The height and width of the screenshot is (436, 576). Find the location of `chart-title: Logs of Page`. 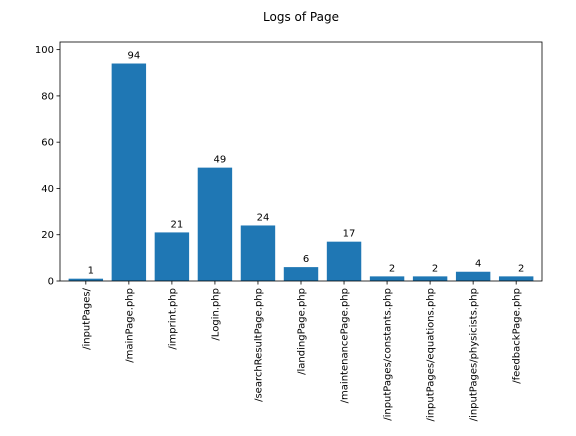

chart-title: Logs of Page is located at coordinates (301, 17).